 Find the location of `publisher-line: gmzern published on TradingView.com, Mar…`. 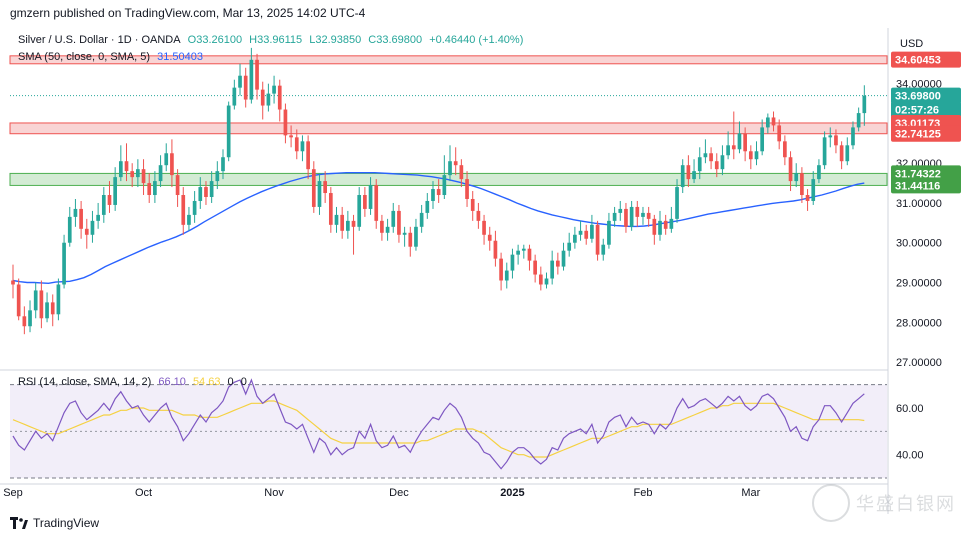

publisher-line: gmzern published on TradingView.com, Mar… is located at coordinates (188, 13).